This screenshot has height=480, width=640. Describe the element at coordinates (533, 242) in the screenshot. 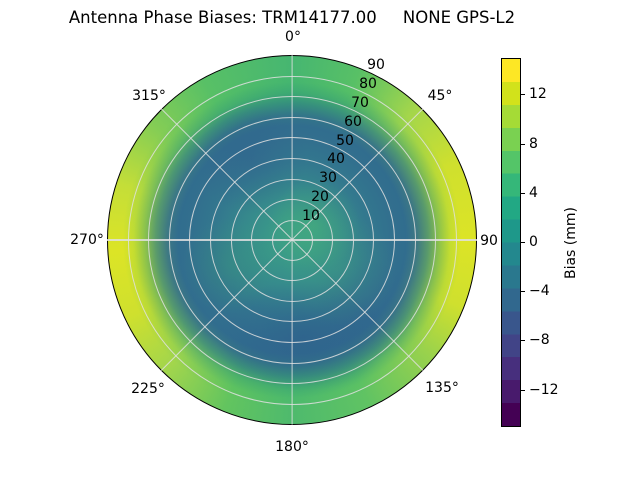

I see `colorbar-tick-label-0: 0` at that location.